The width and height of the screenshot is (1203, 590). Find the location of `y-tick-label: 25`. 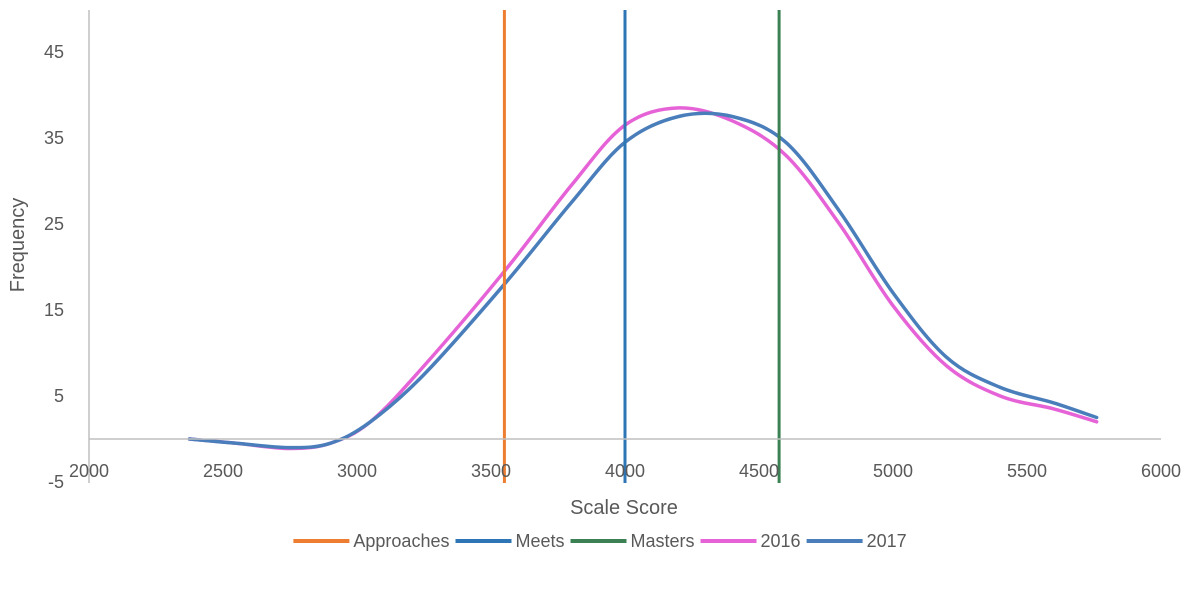

y-tick-label: 25 is located at coordinates (54, 224).